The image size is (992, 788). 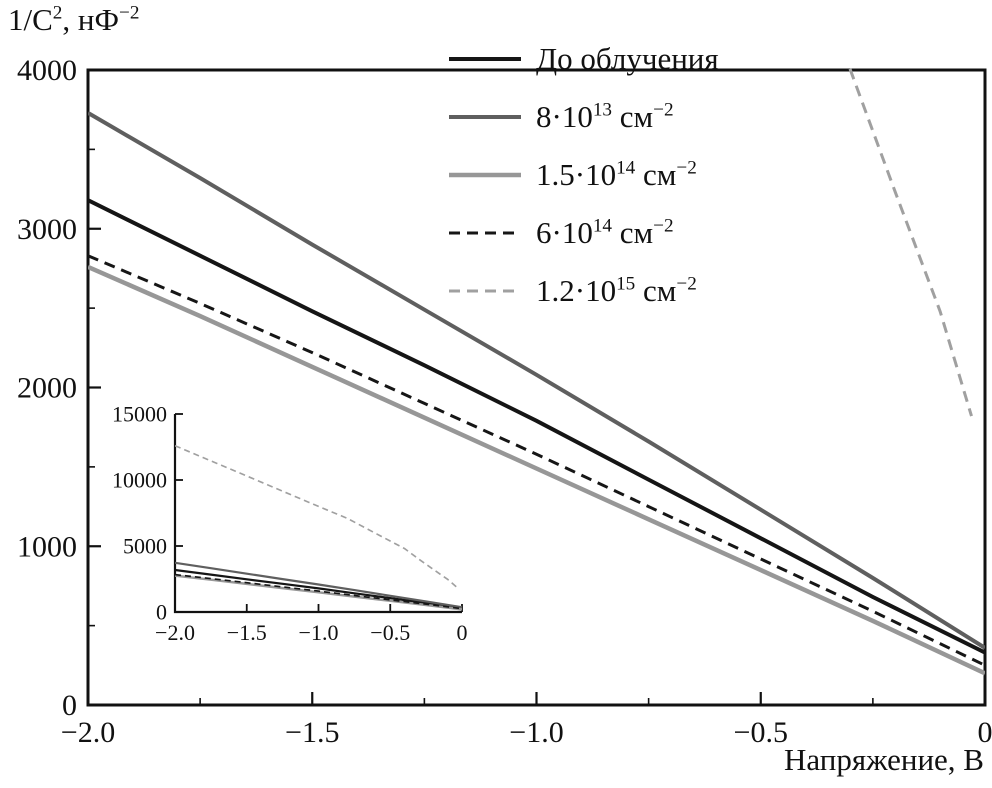 I want to click on series-line-dose-1.5e14-inset, so click(x=318, y=592).